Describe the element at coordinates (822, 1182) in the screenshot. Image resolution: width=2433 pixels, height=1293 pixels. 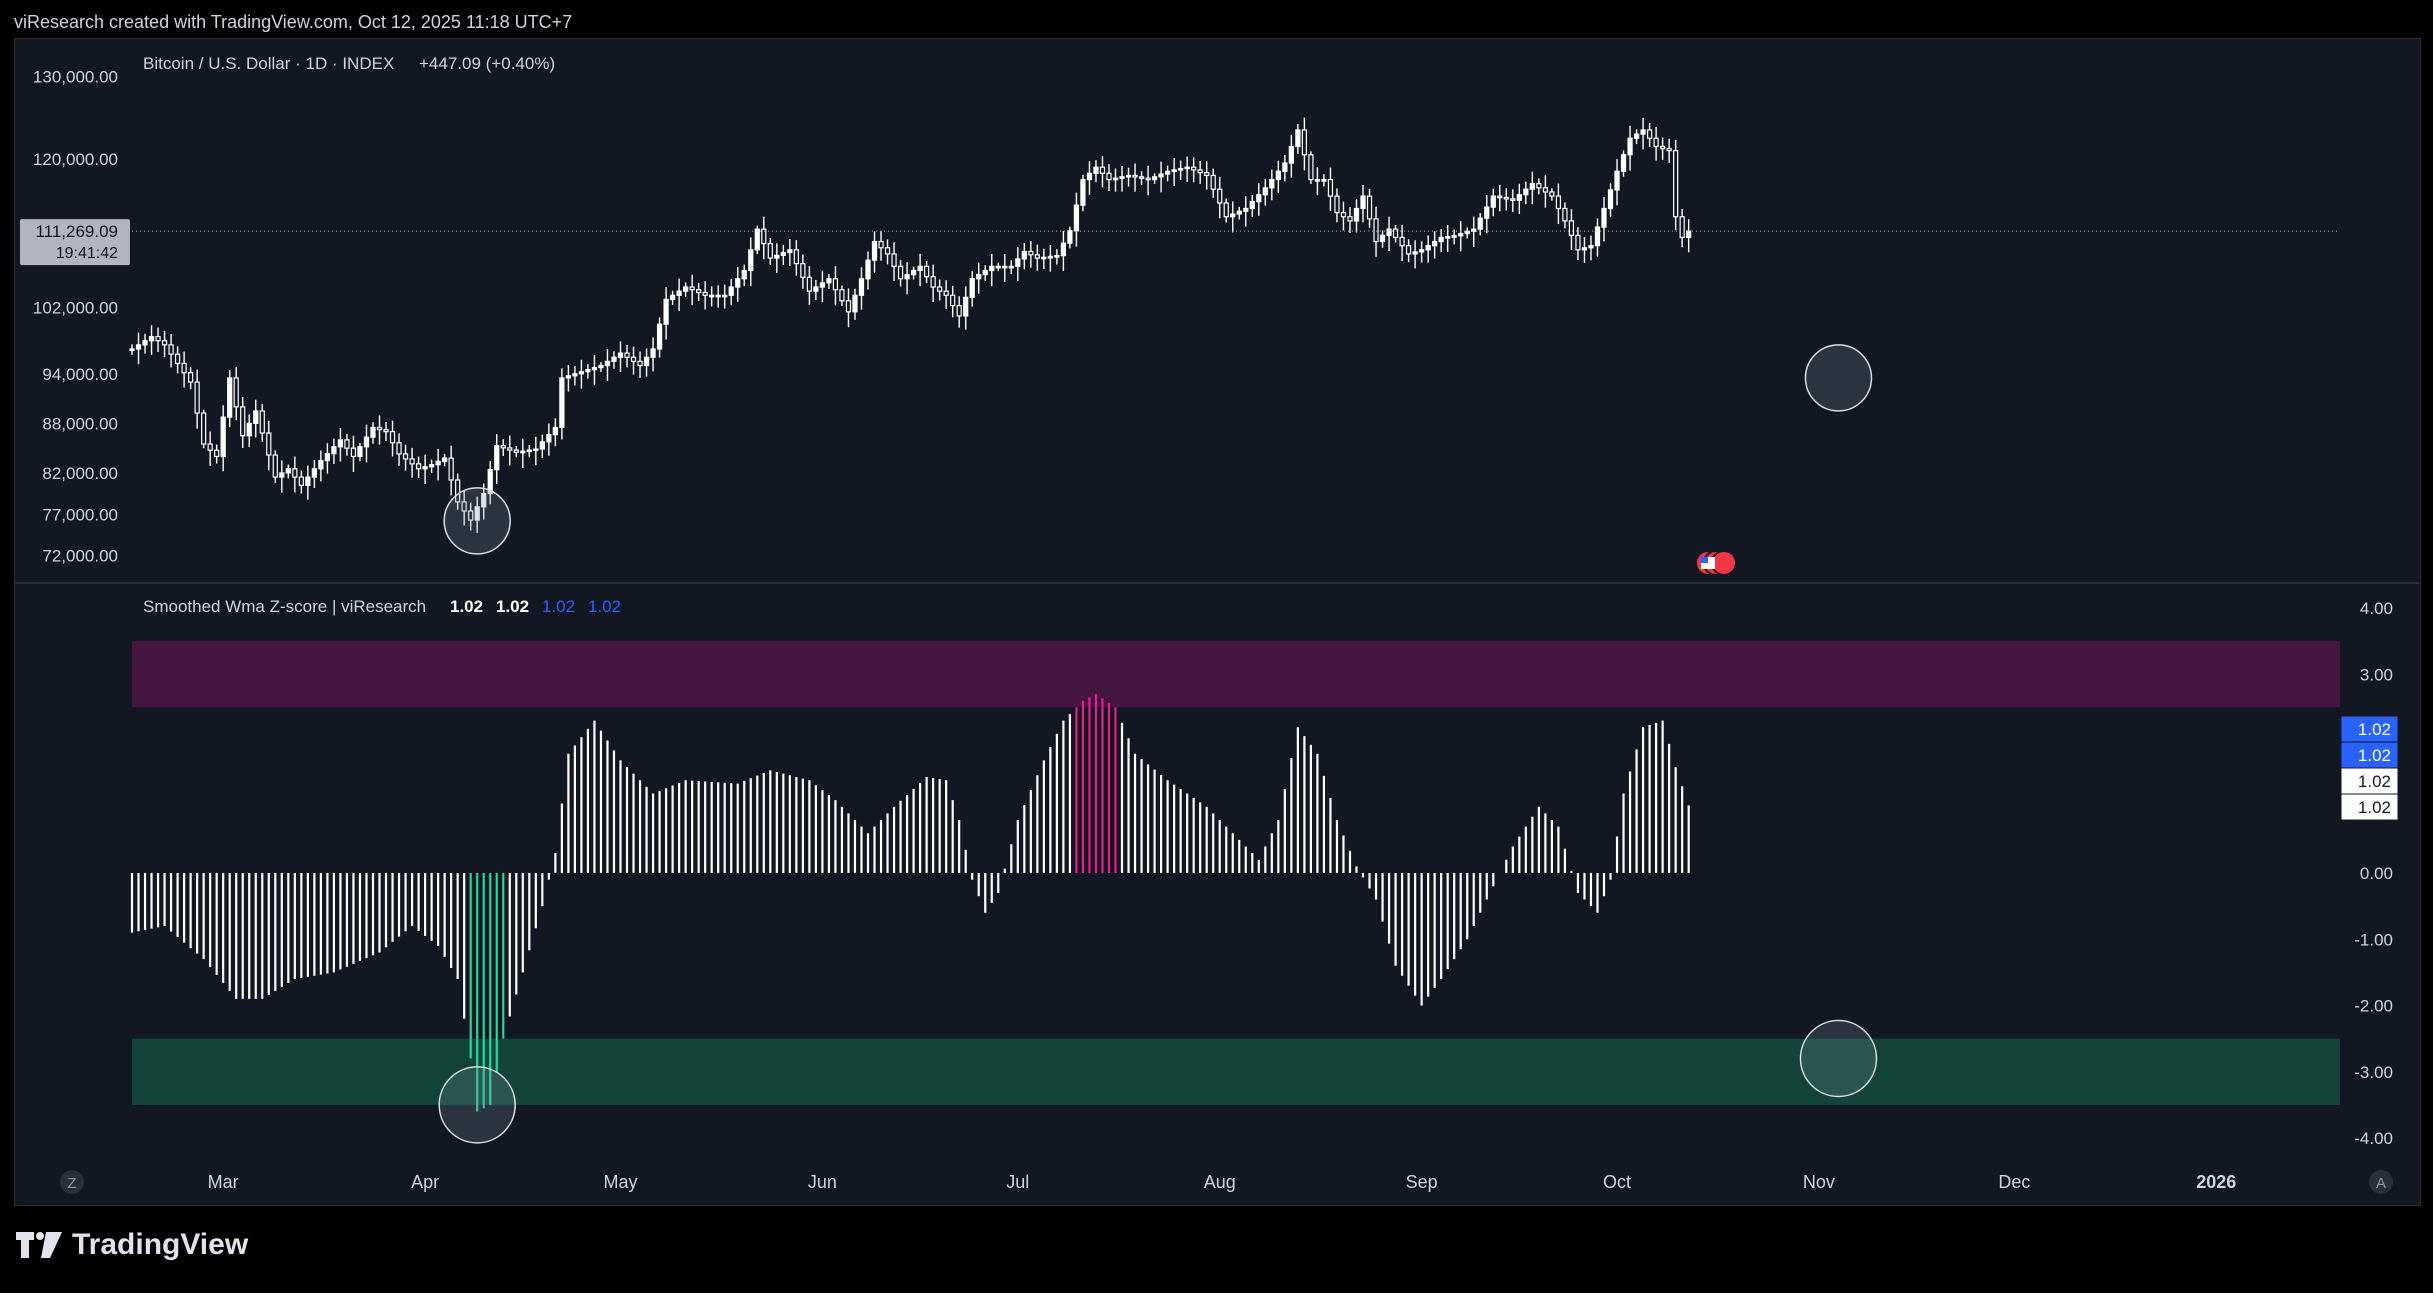
I see `time-axis-label: Jun` at that location.